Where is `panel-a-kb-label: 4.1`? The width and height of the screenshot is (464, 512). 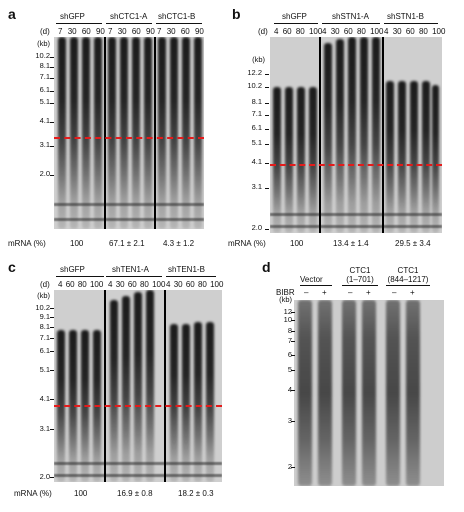 panel-a-kb-label: 4.1 is located at coordinates (44, 120).